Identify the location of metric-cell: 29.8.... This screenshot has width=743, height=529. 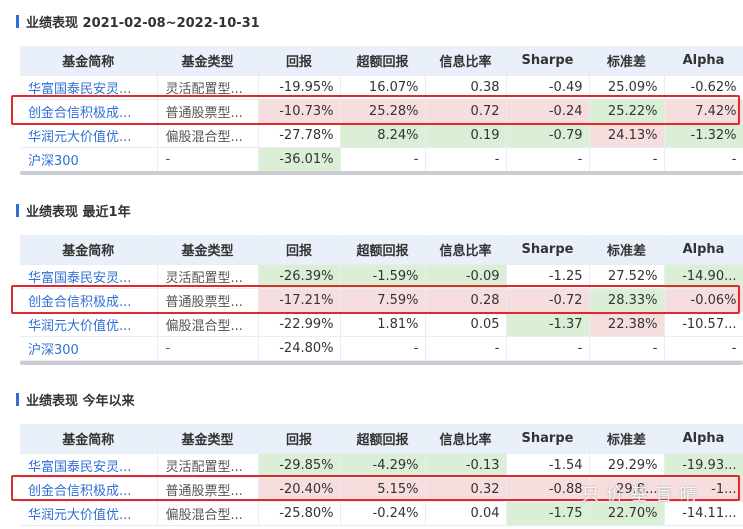
(627, 489).